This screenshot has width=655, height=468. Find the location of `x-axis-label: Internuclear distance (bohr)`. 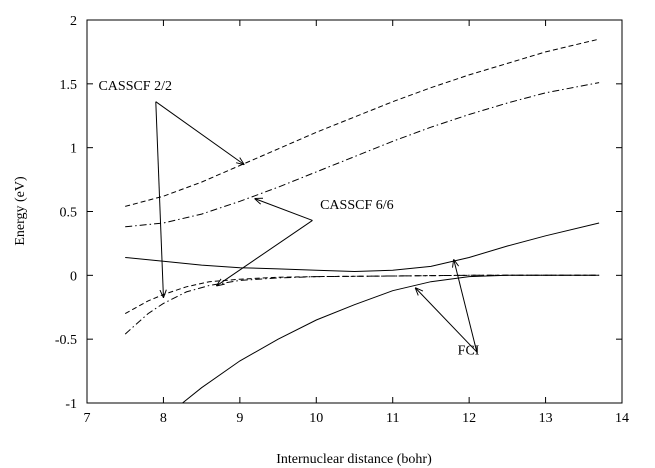

x-axis-label: Internuclear distance (bohr) is located at coordinates (354, 459).